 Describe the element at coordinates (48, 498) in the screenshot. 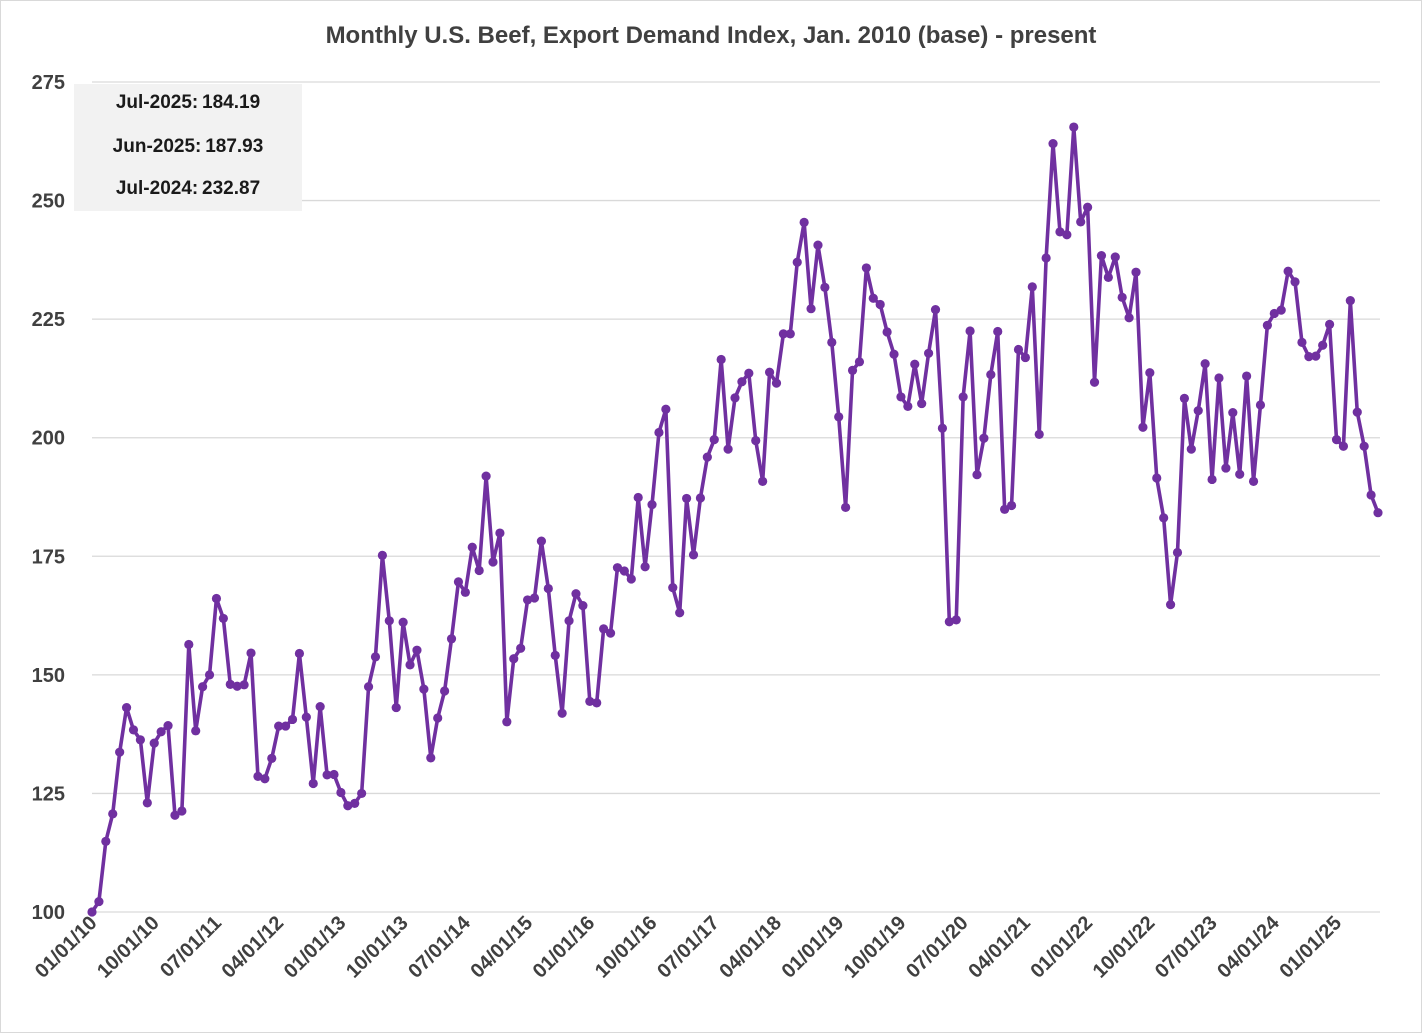

I see `y-axis-tick-labels: 100 125 150 175 200 225 250 275` at that location.